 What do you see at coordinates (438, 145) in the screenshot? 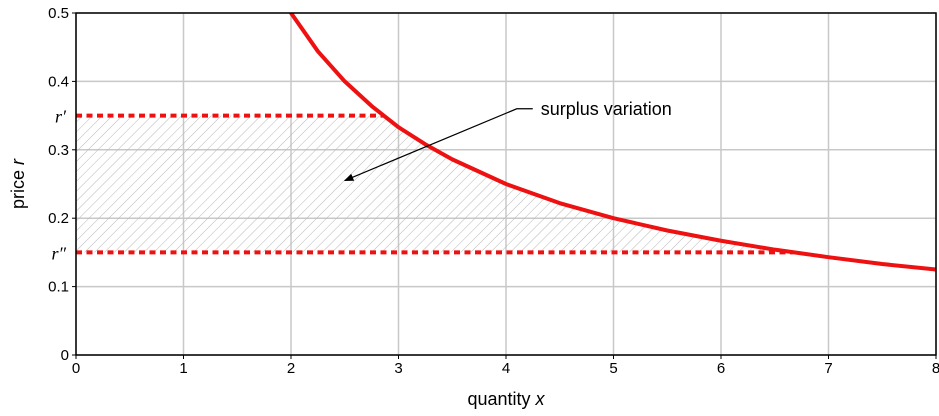
I see `annotation-arrow` at bounding box center [438, 145].